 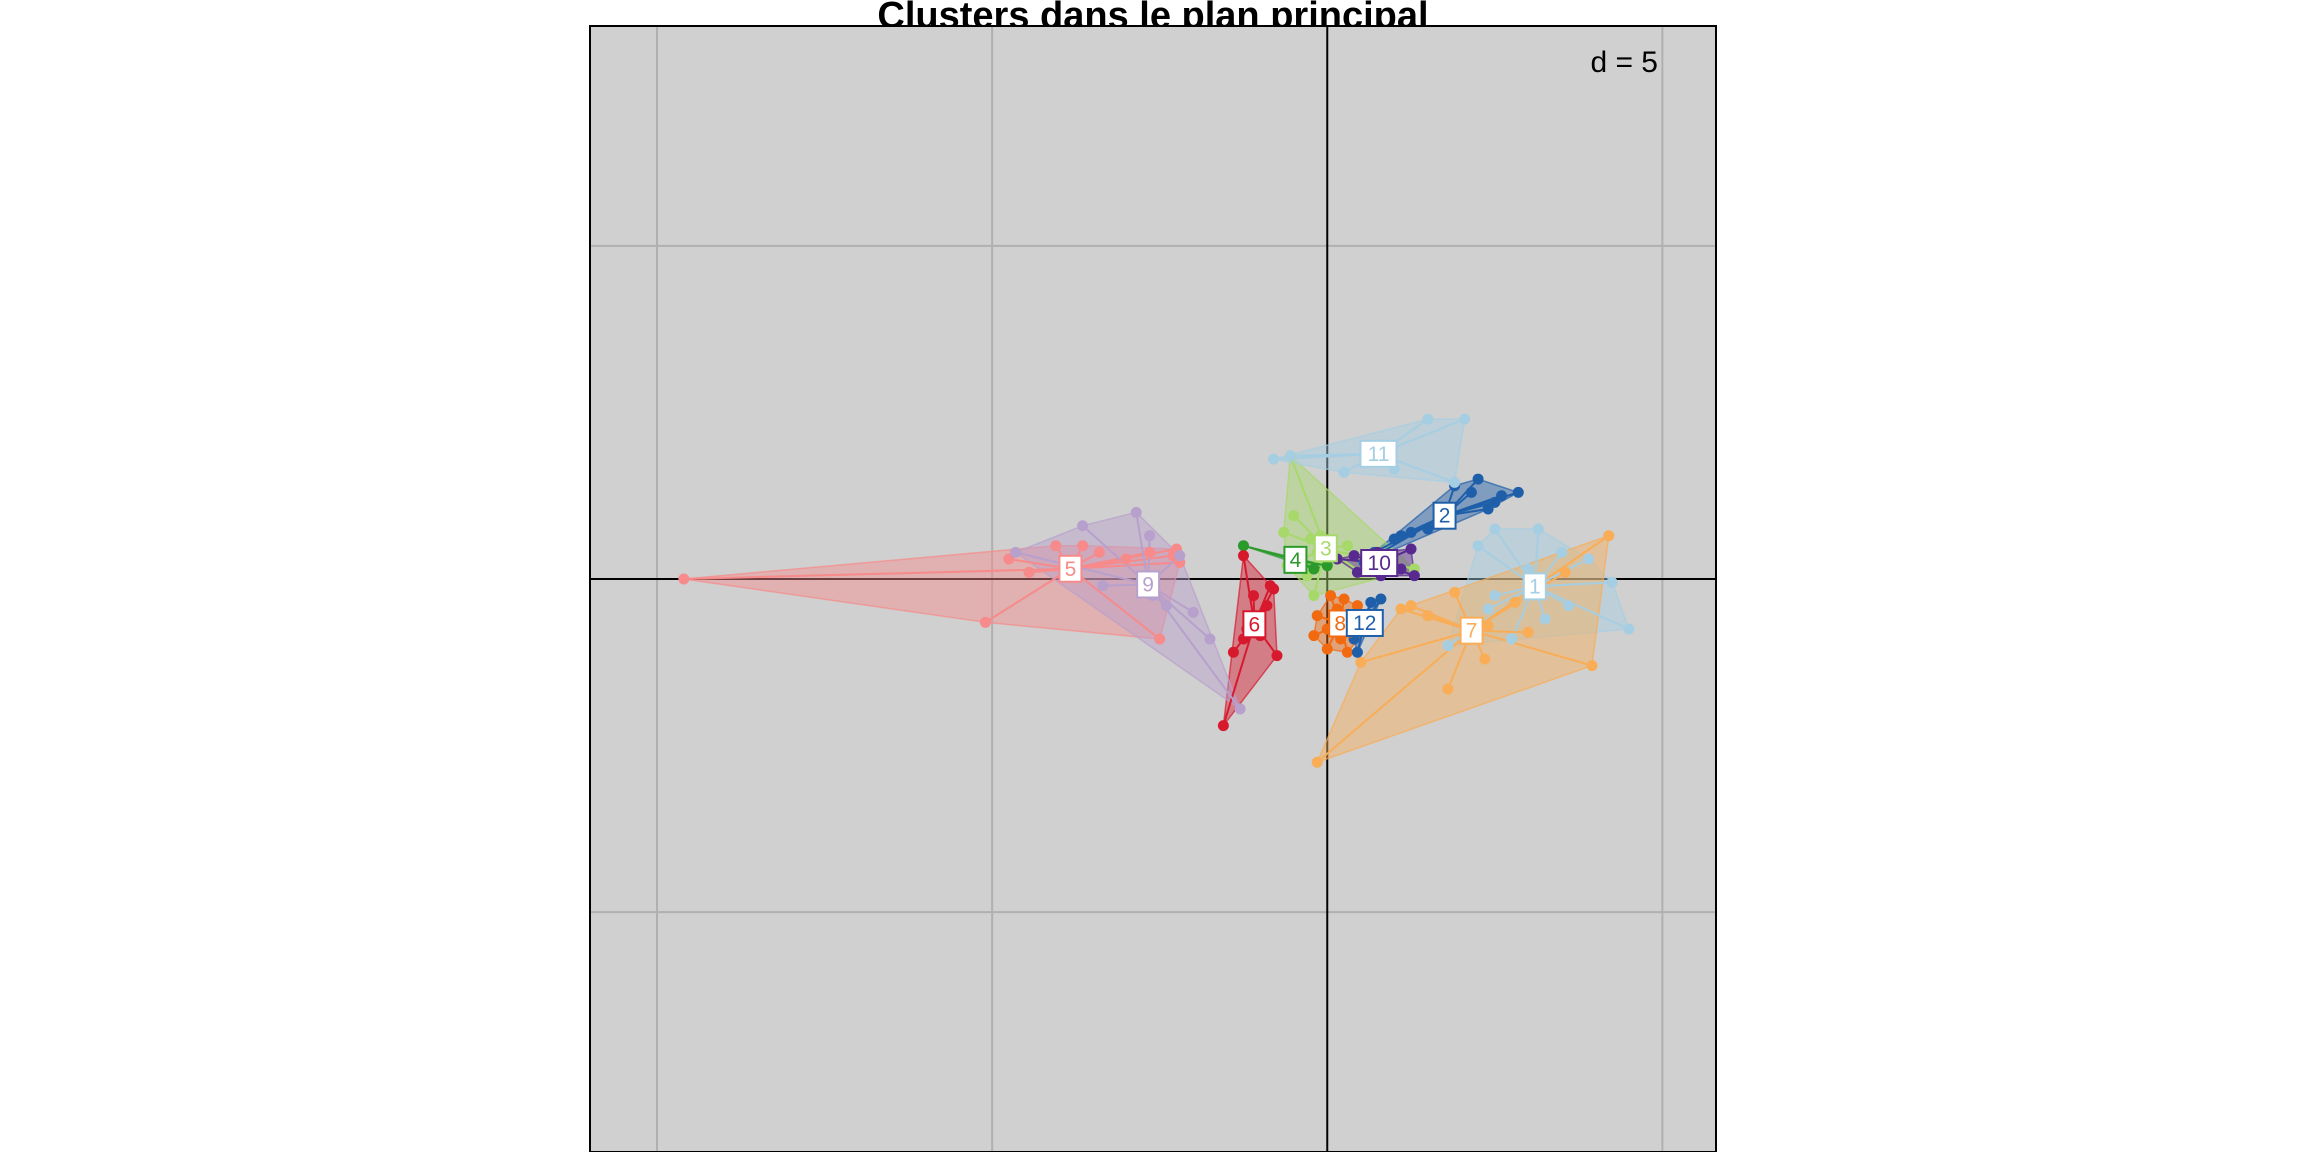 I want to click on cluster-label-9: 9, so click(x=1148, y=584).